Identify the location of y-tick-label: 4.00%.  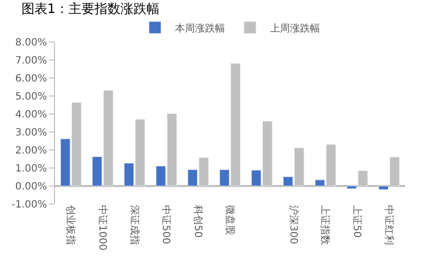
(31, 115).